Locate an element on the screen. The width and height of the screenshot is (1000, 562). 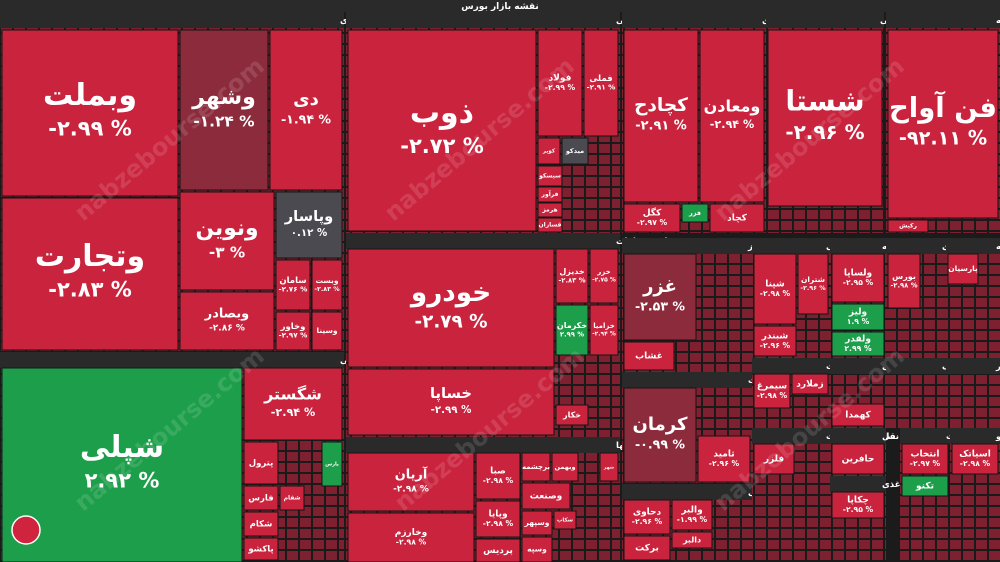
sector: زراعت و خدماتسیمرغ-۲.۹۸ %زملارد is located at coordinates (822, 393).